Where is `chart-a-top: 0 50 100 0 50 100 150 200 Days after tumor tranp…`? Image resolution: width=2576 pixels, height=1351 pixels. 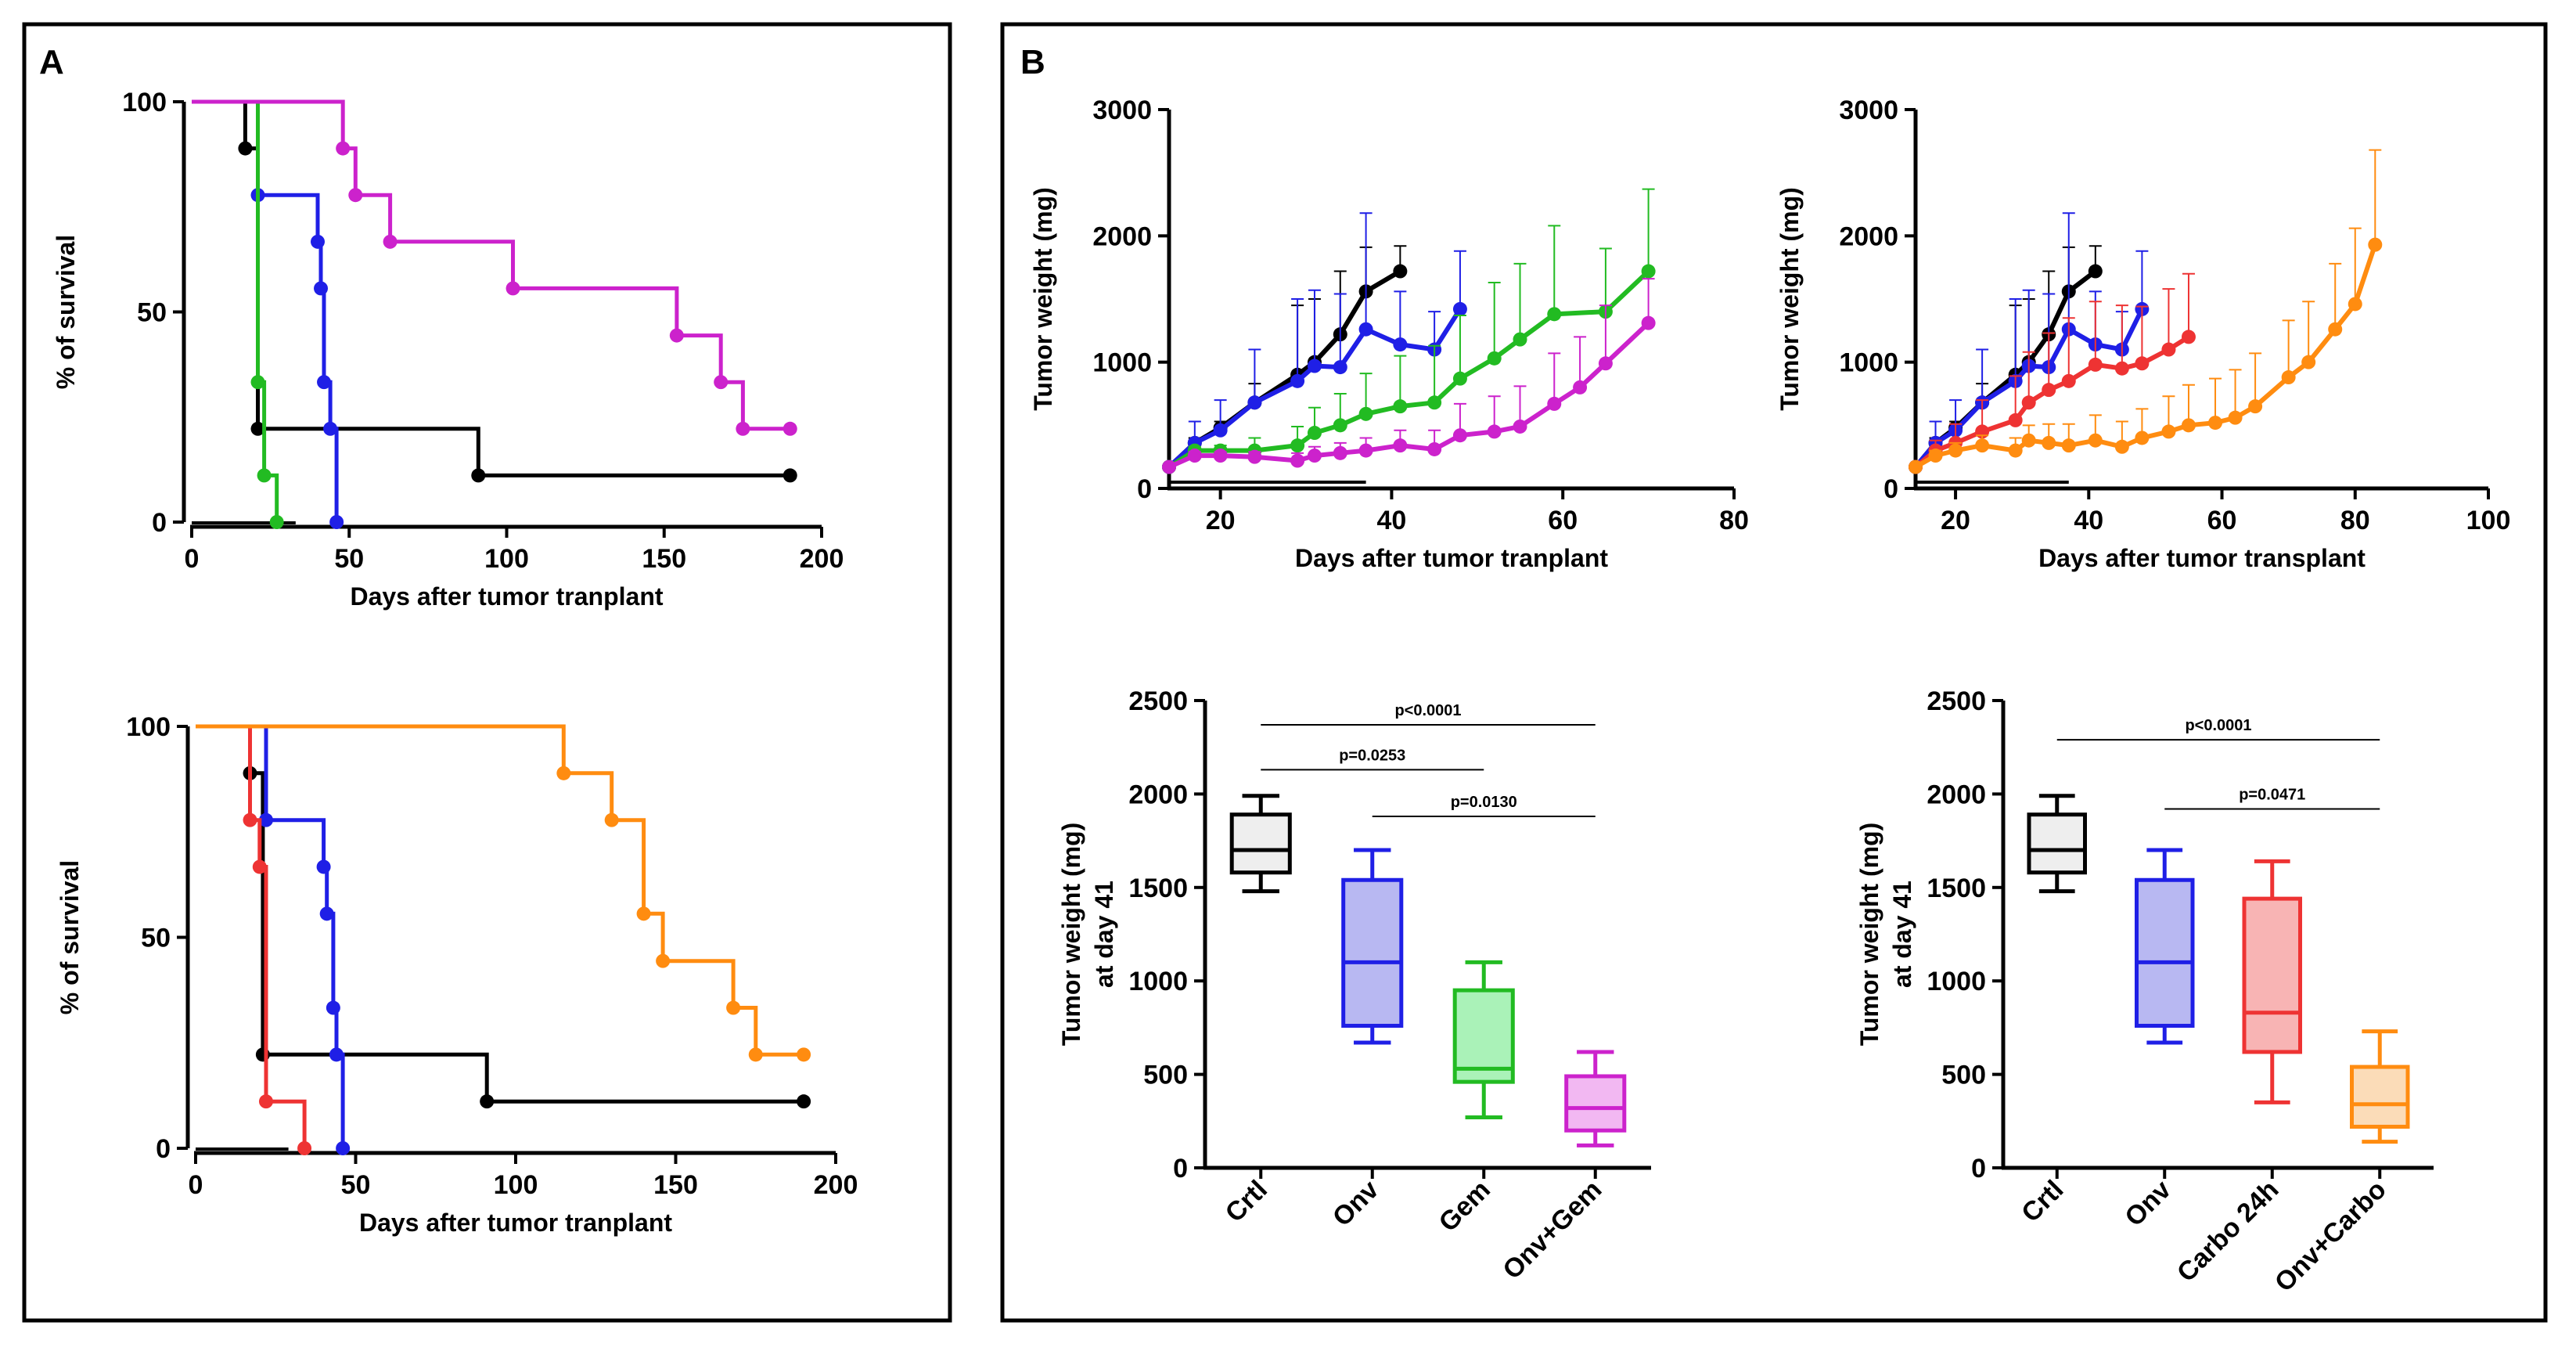 chart-a-top: 0 50 100 0 50 100 150 200 Days after tumor tranp… is located at coordinates (448, 349).